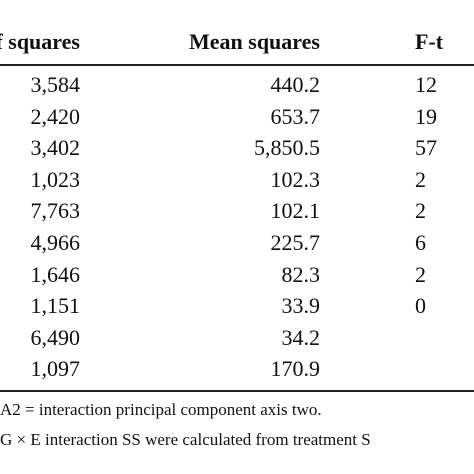  I want to click on table-cell: 102.1, so click(295, 211).